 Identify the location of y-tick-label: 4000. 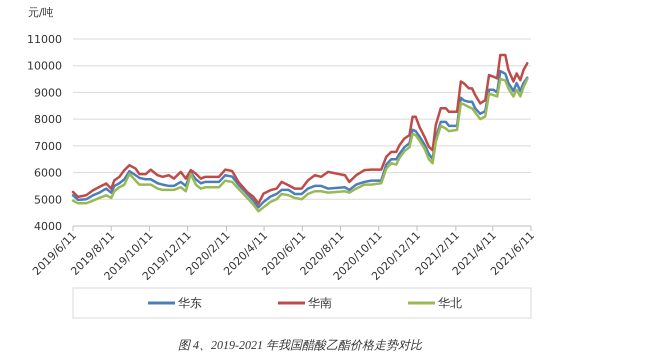
(48, 226).